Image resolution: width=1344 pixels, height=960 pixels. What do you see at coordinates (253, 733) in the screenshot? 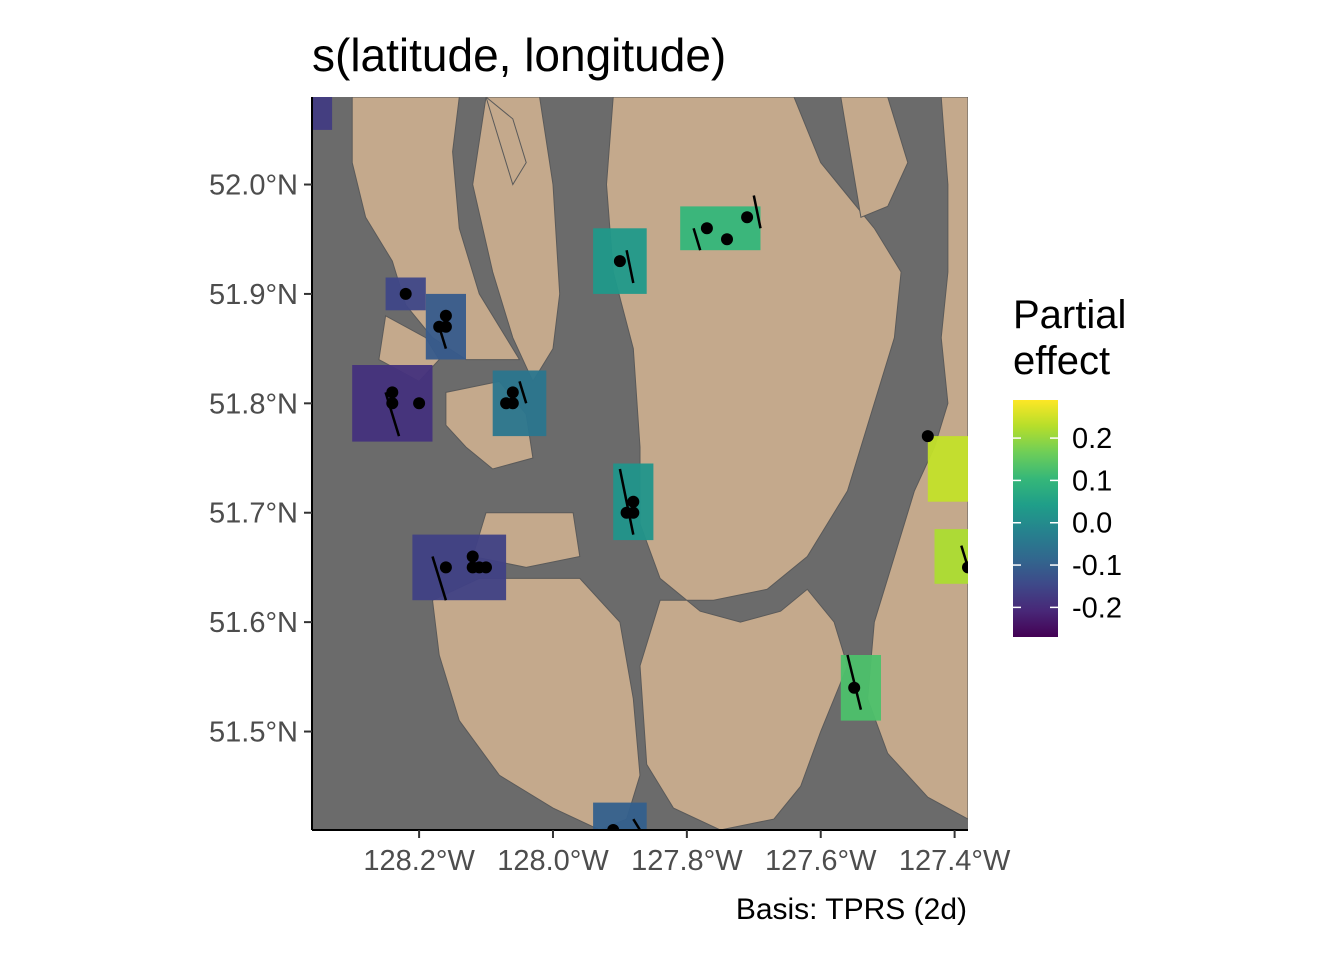
I see `y-tick-label-5: 51.5°N` at bounding box center [253, 733].